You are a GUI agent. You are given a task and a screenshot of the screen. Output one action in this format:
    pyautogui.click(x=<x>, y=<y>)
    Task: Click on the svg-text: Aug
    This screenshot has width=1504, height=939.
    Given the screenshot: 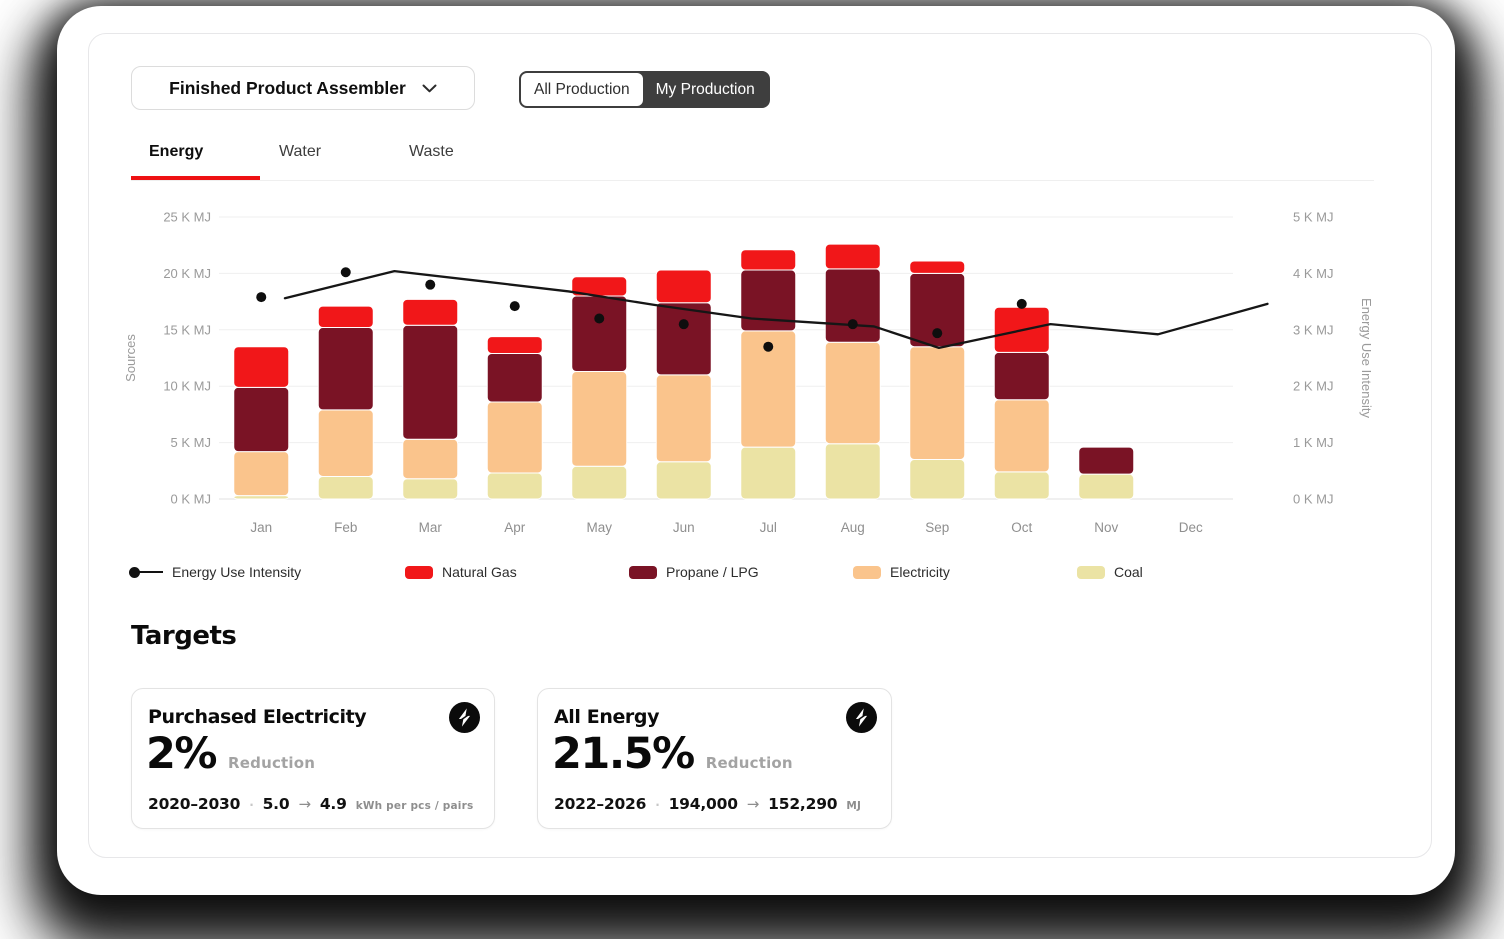 What is the action you would take?
    pyautogui.click(x=853, y=527)
    